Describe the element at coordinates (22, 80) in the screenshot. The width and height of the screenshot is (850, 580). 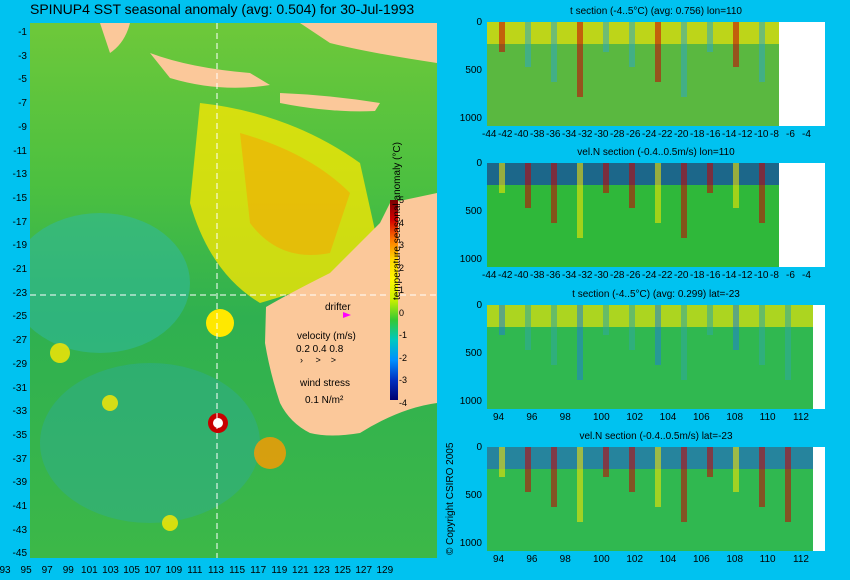
I see `map-y-label: -5` at that location.